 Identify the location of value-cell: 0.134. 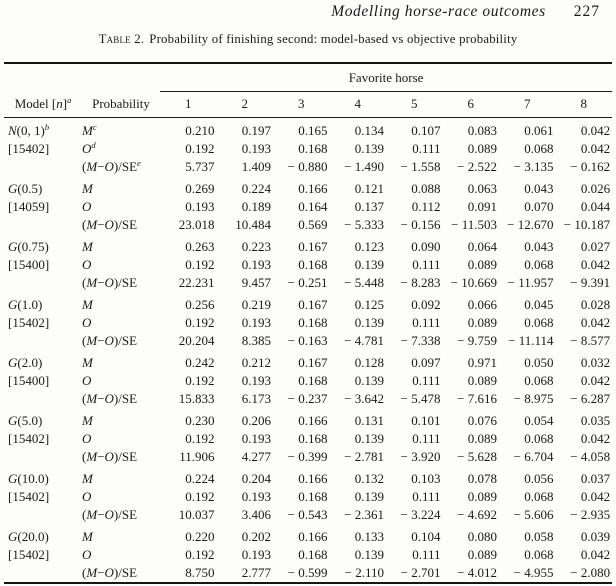
(369, 130).